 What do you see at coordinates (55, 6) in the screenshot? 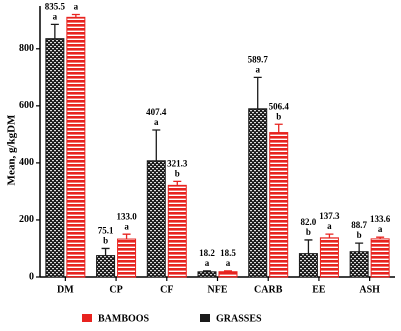
I see `value-label: 835.5` at bounding box center [55, 6].